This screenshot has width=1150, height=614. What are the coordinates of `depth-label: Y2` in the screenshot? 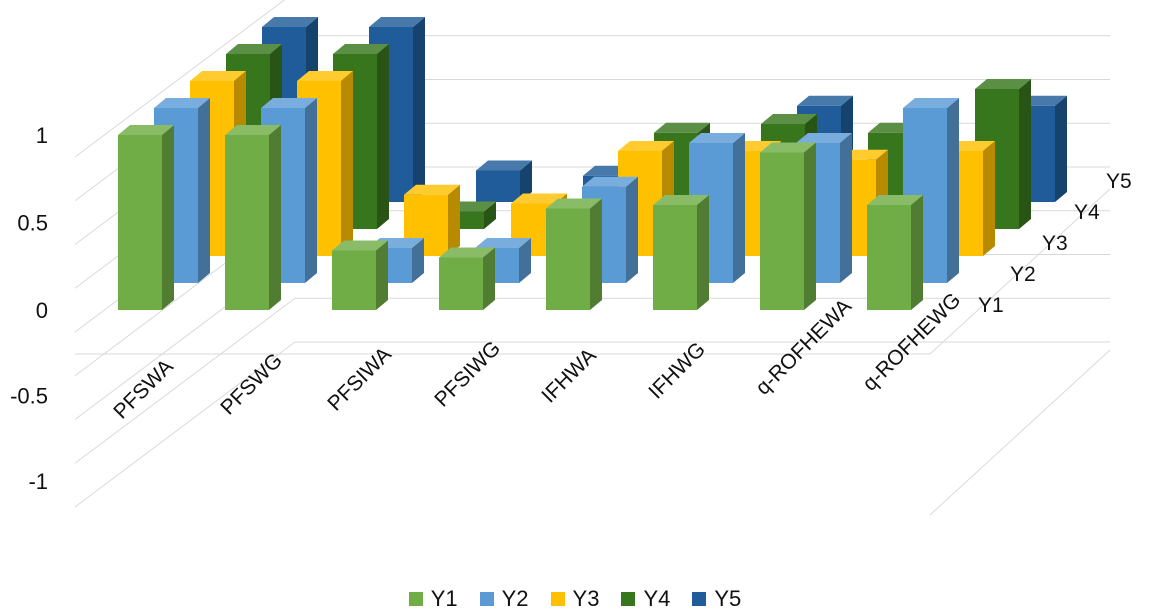 It's located at (1023, 274).